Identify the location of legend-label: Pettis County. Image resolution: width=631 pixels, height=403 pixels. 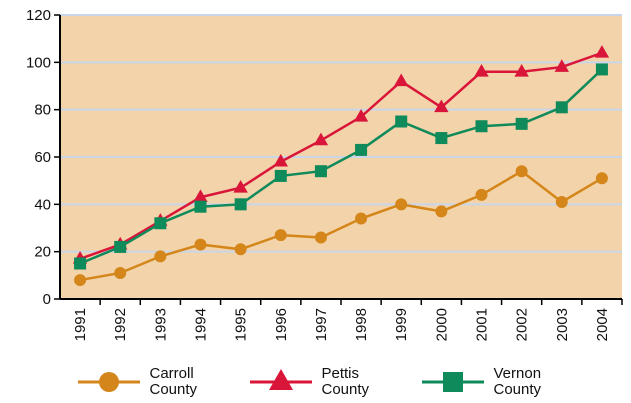
(345, 381).